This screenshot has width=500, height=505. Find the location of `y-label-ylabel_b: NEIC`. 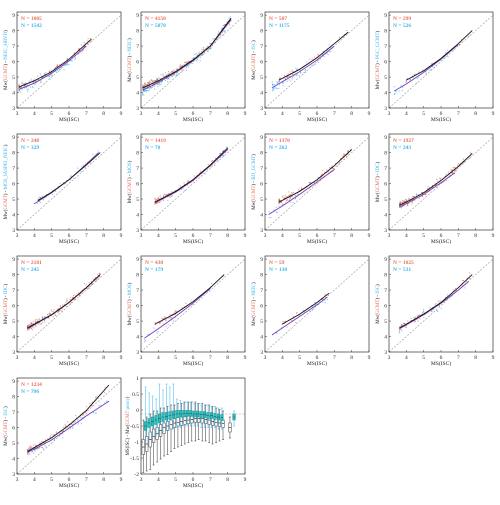

y-label-ylabel_b: NEIC is located at coordinates (254, 289).